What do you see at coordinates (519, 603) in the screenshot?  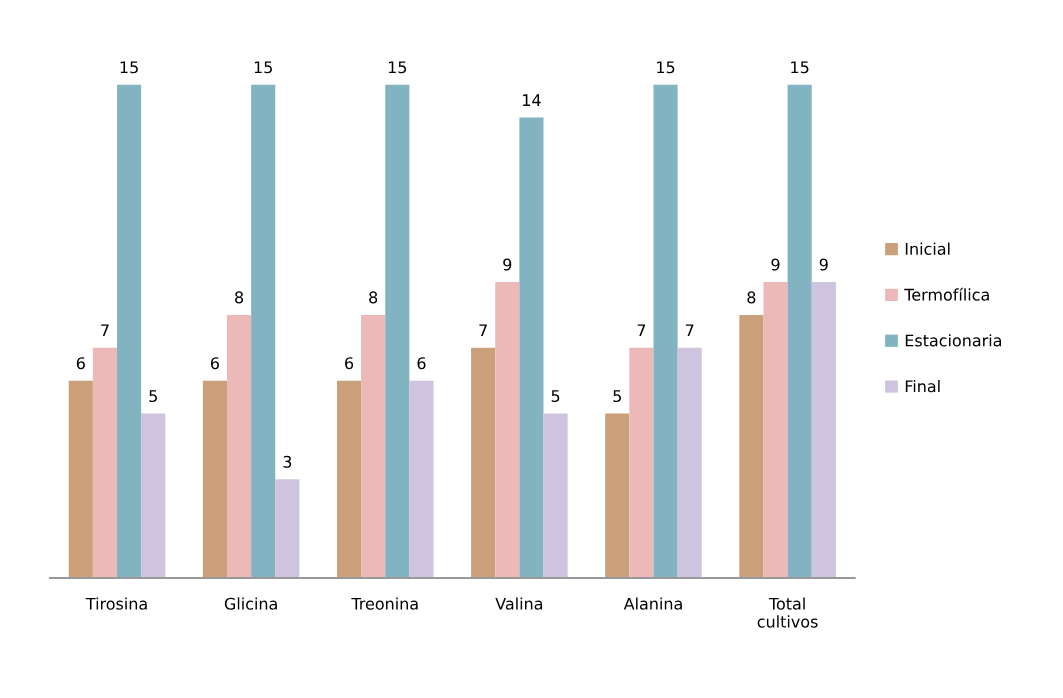 I see `x-tick-label: Valina` at bounding box center [519, 603].